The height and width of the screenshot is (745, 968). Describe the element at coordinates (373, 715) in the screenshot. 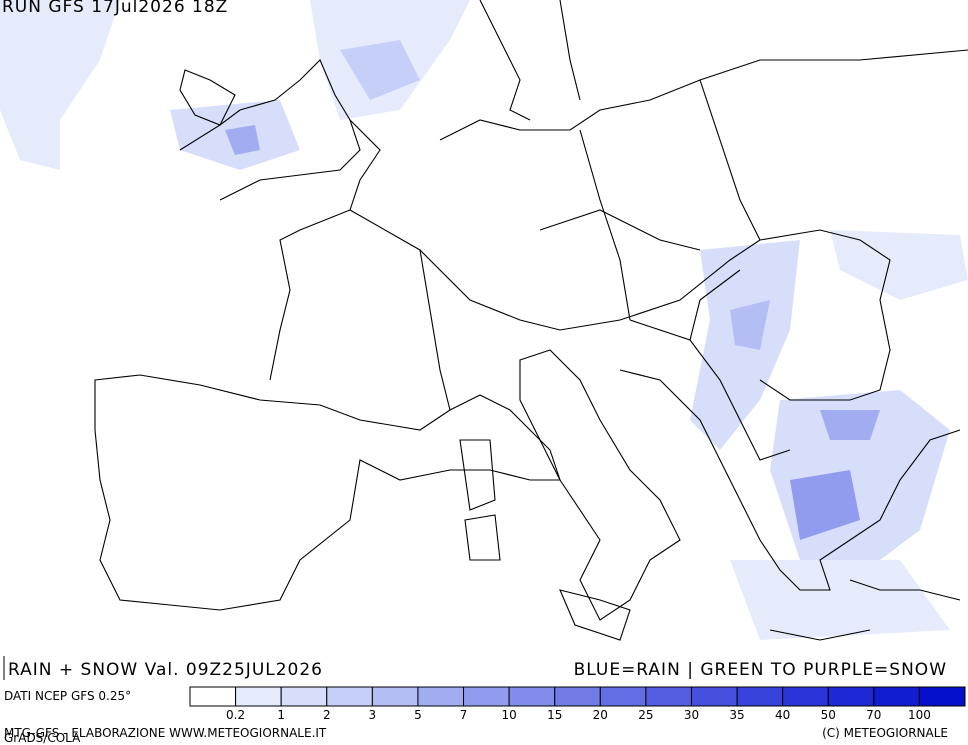

I see `colorbar-label: 3` at that location.